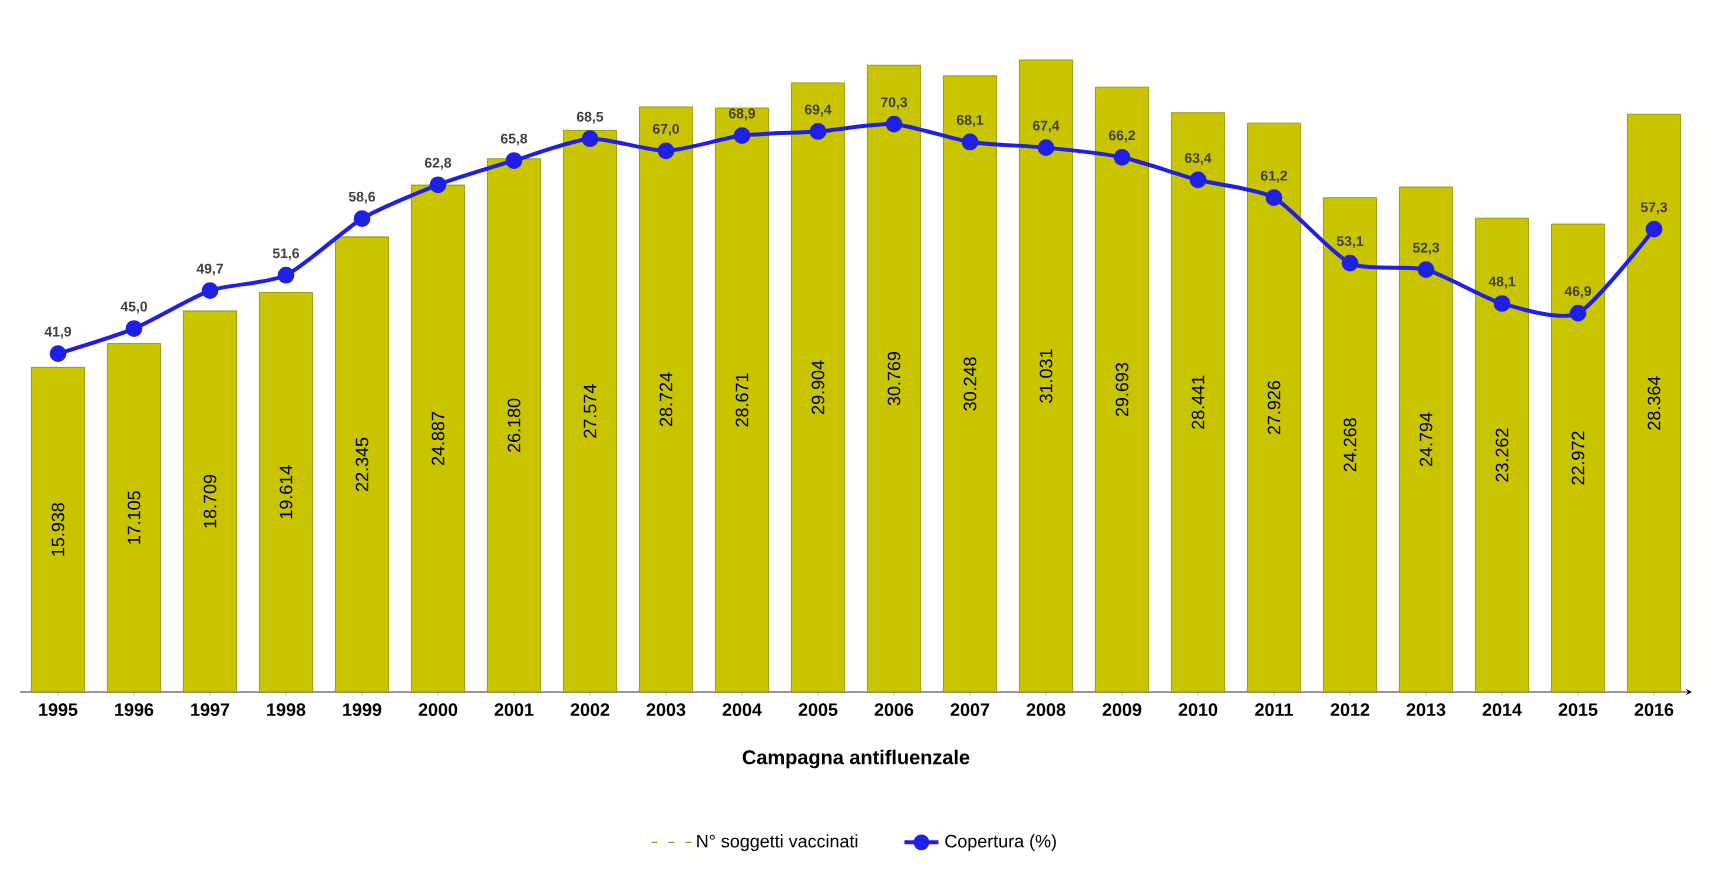 The image size is (1714, 892). Describe the element at coordinates (438, 709) in the screenshot. I see `x-tick-label: 2000` at that location.